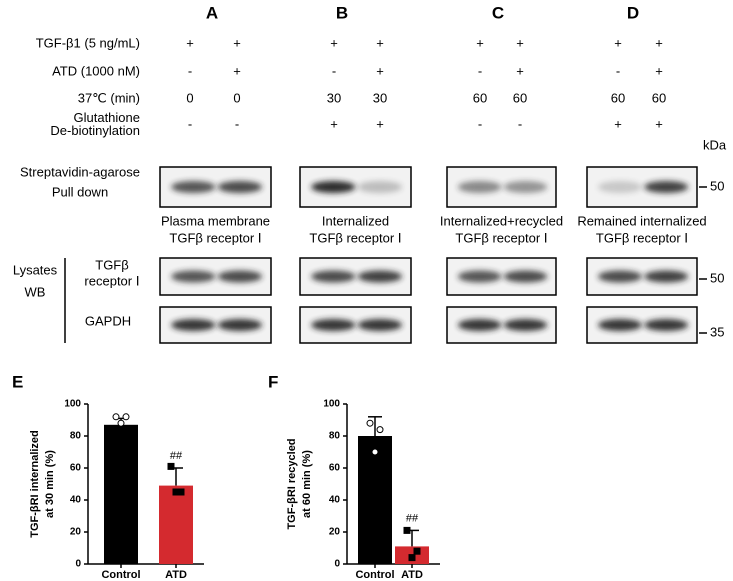 The image size is (733, 581). What do you see at coordinates (633, 12) in the screenshot?
I see `panel-letter: D` at bounding box center [633, 12].